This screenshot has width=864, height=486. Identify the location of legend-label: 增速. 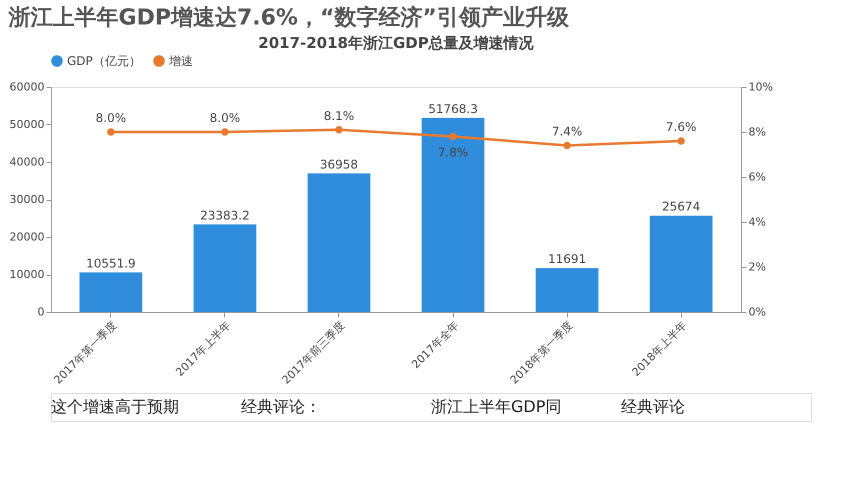
(180, 61).